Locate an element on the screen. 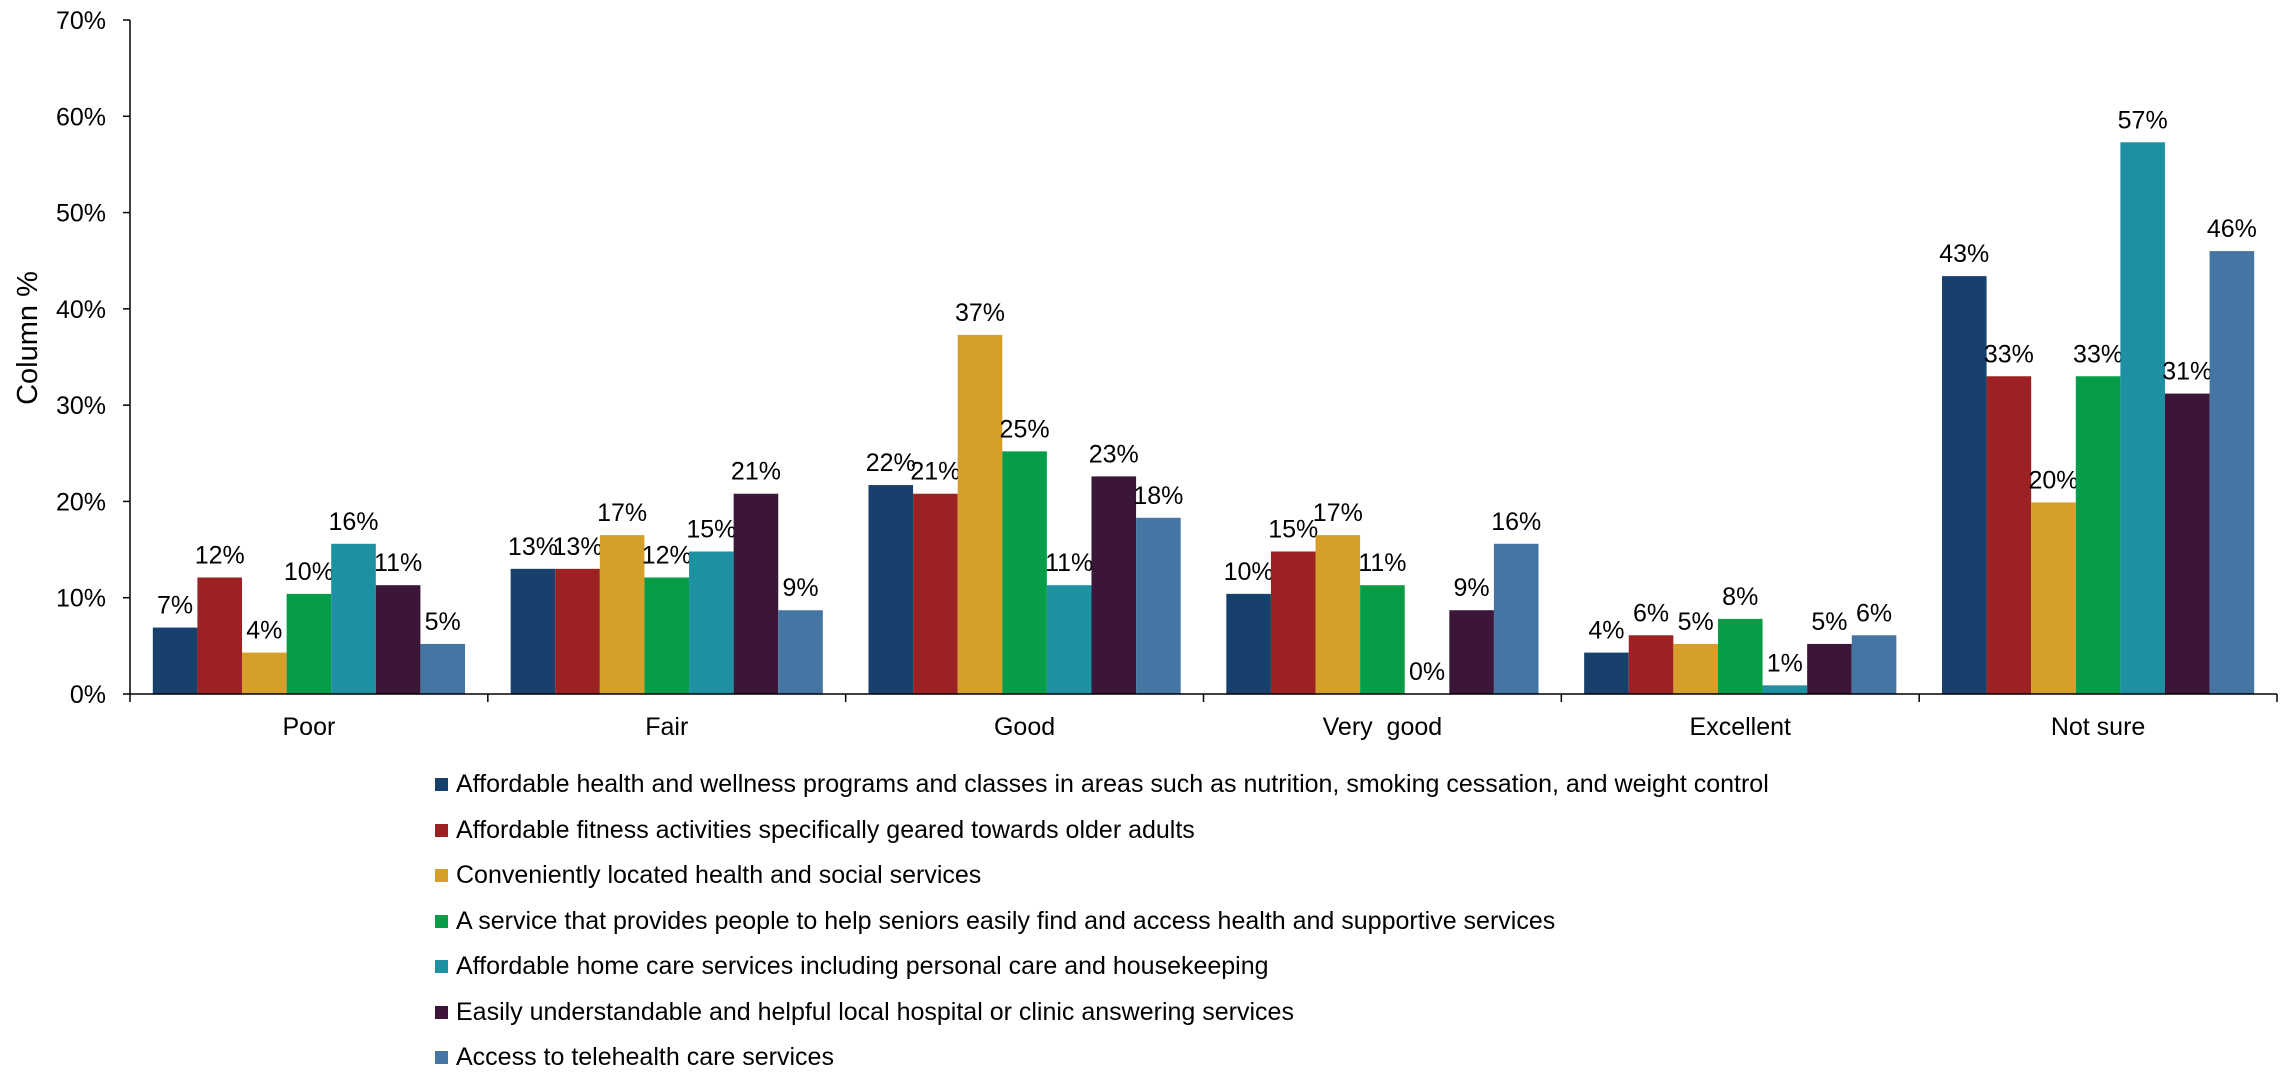  category-label: Poor is located at coordinates (309, 727).